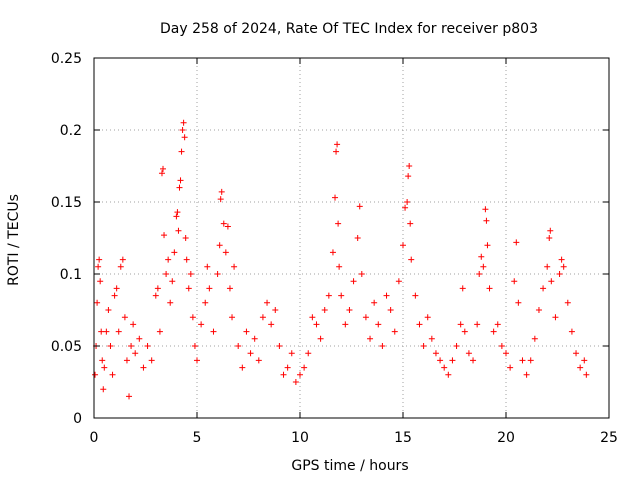 The width and height of the screenshot is (640, 480). I want to click on x-tick-label: 25, so click(609, 438).